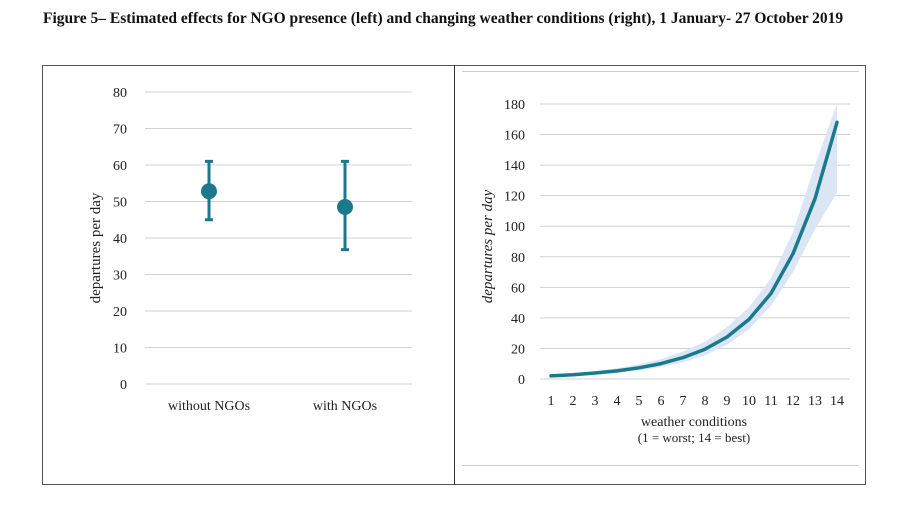 This screenshot has height=511, width=904. What do you see at coordinates (518, 258) in the screenshot?
I see `right-y-tick-label: 80` at bounding box center [518, 258].